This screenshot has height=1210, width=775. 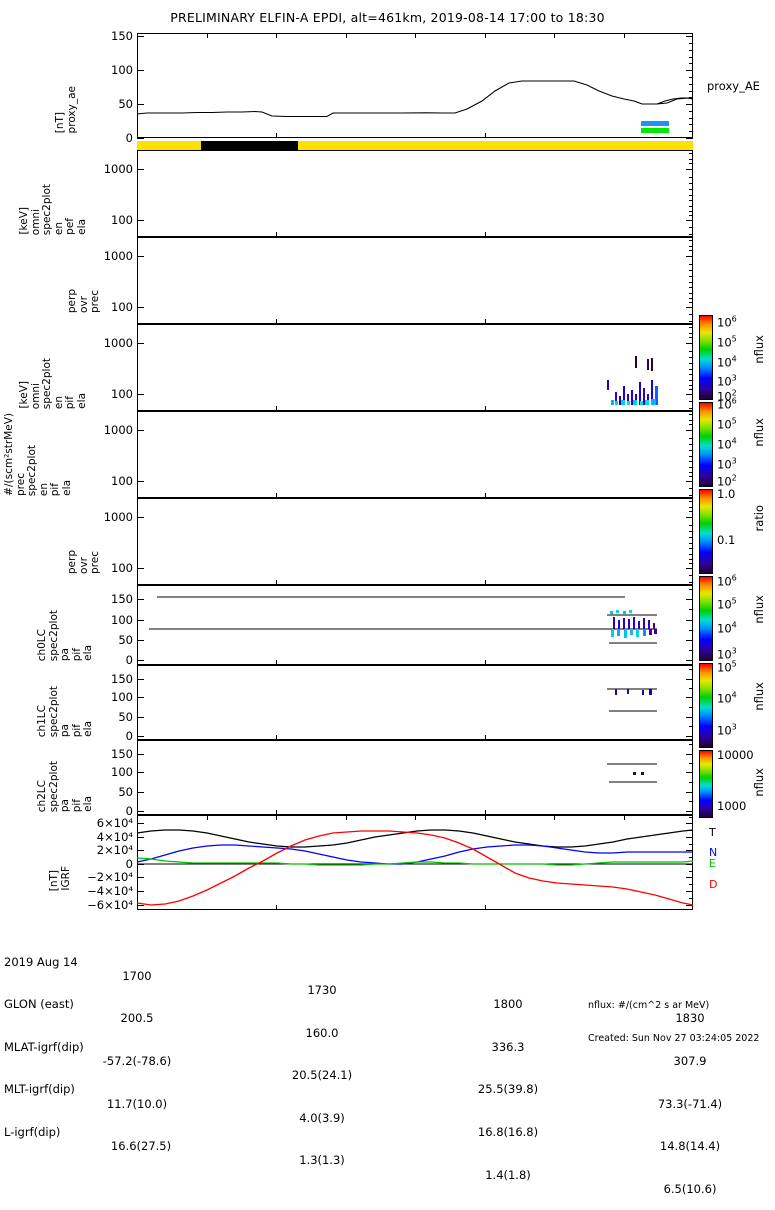 What do you see at coordinates (65, 635) in the screenshot?
I see `panel-axis-title-ch0lc: ela pif pa spec2plot ch0LC` at bounding box center [65, 635].